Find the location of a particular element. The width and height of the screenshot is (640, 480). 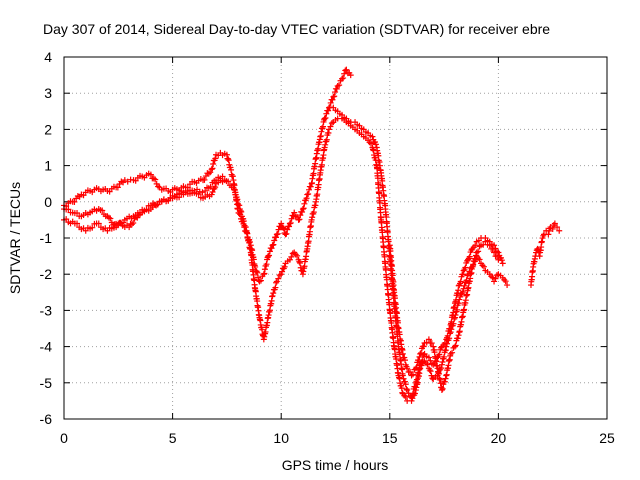

y-tick-label: -3 is located at coordinates (46, 310).